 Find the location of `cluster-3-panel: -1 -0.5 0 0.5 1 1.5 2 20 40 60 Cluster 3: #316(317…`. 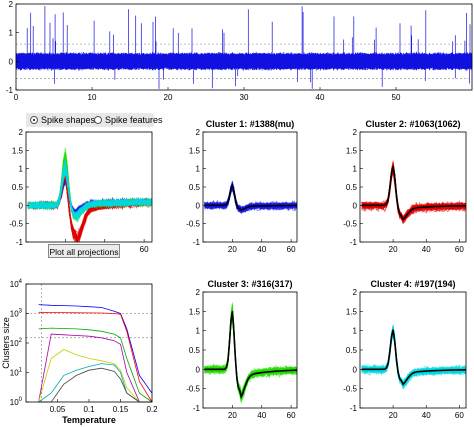

cluster-3-panel: -1 -0.5 0 0.5 1 1.5 2 20 40 60 Cluster 3: #316(317… is located at coordinates (242, 349).